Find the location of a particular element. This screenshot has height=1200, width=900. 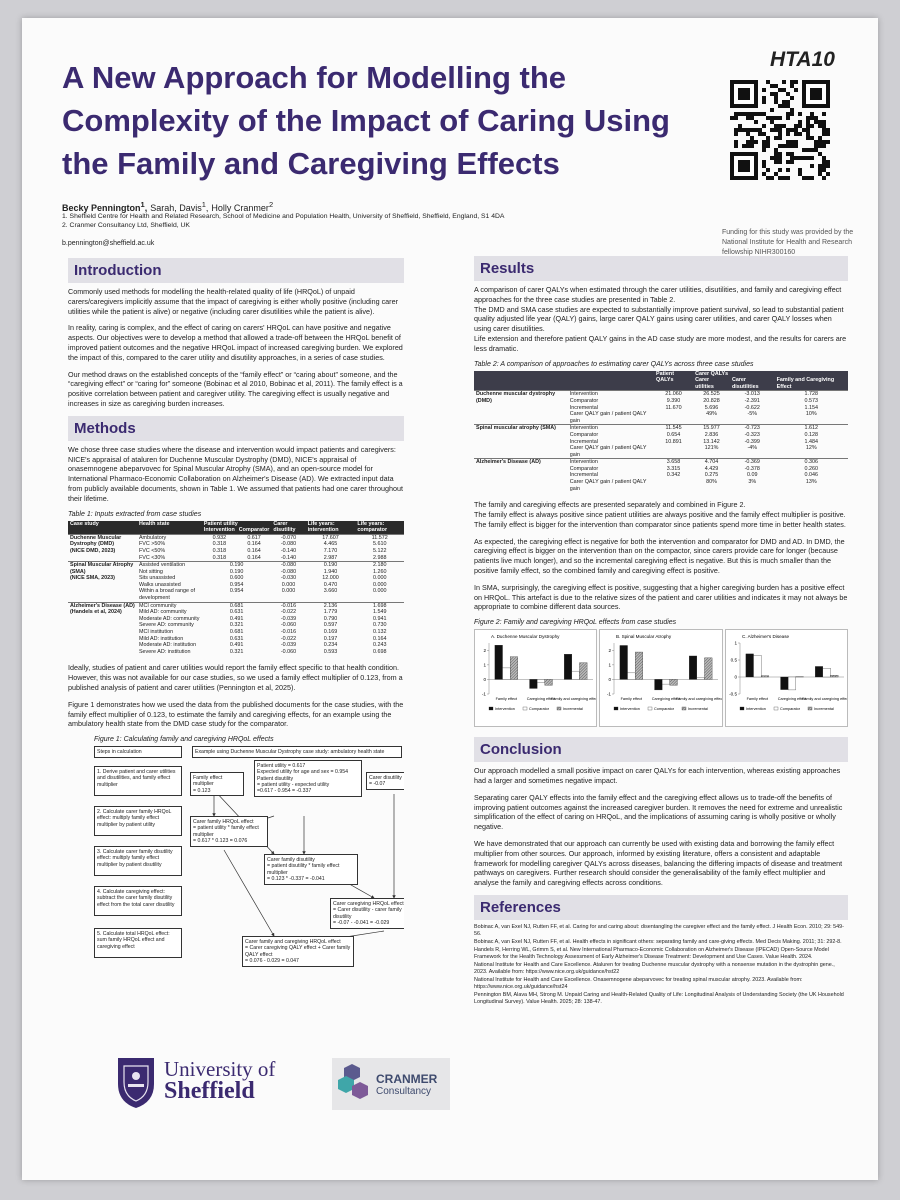

table-cell: -0.369 is located at coordinates (752, 462).